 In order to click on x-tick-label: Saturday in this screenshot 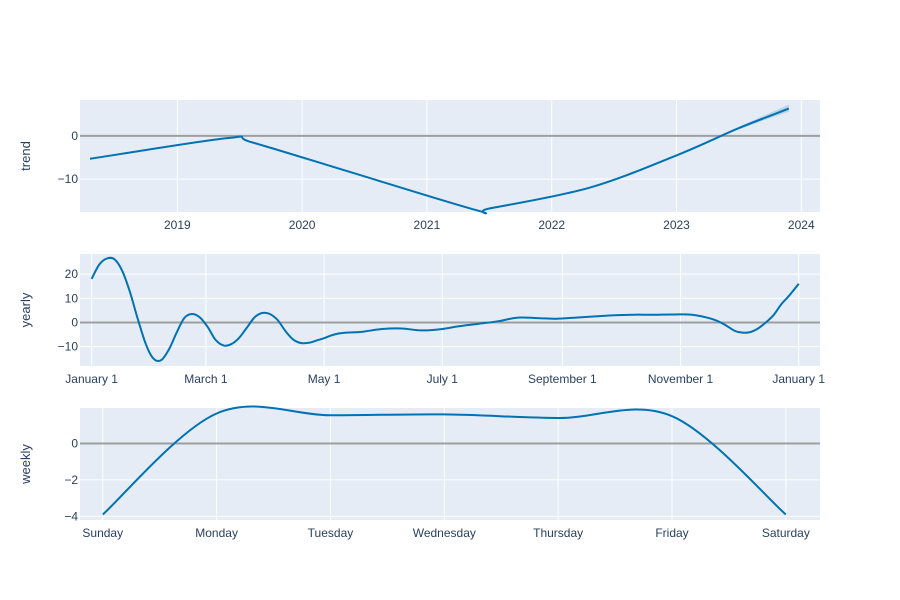, I will do `click(786, 533)`.